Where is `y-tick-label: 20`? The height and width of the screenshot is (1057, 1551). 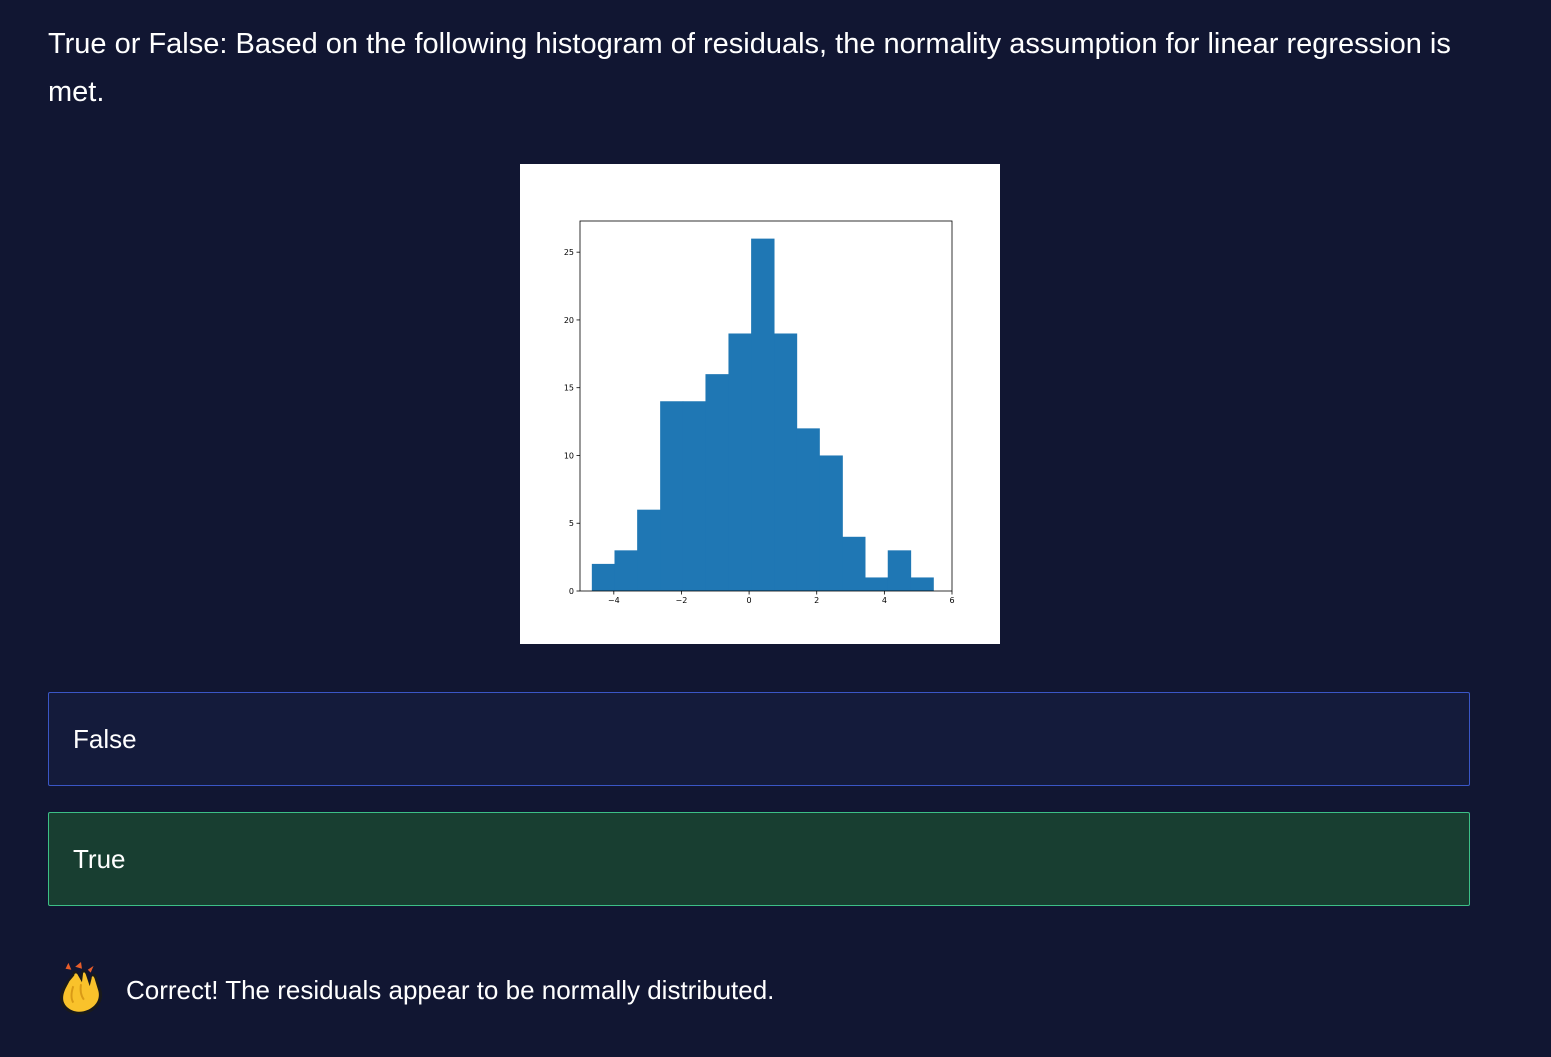
y-tick-label: 20 is located at coordinates (569, 320).